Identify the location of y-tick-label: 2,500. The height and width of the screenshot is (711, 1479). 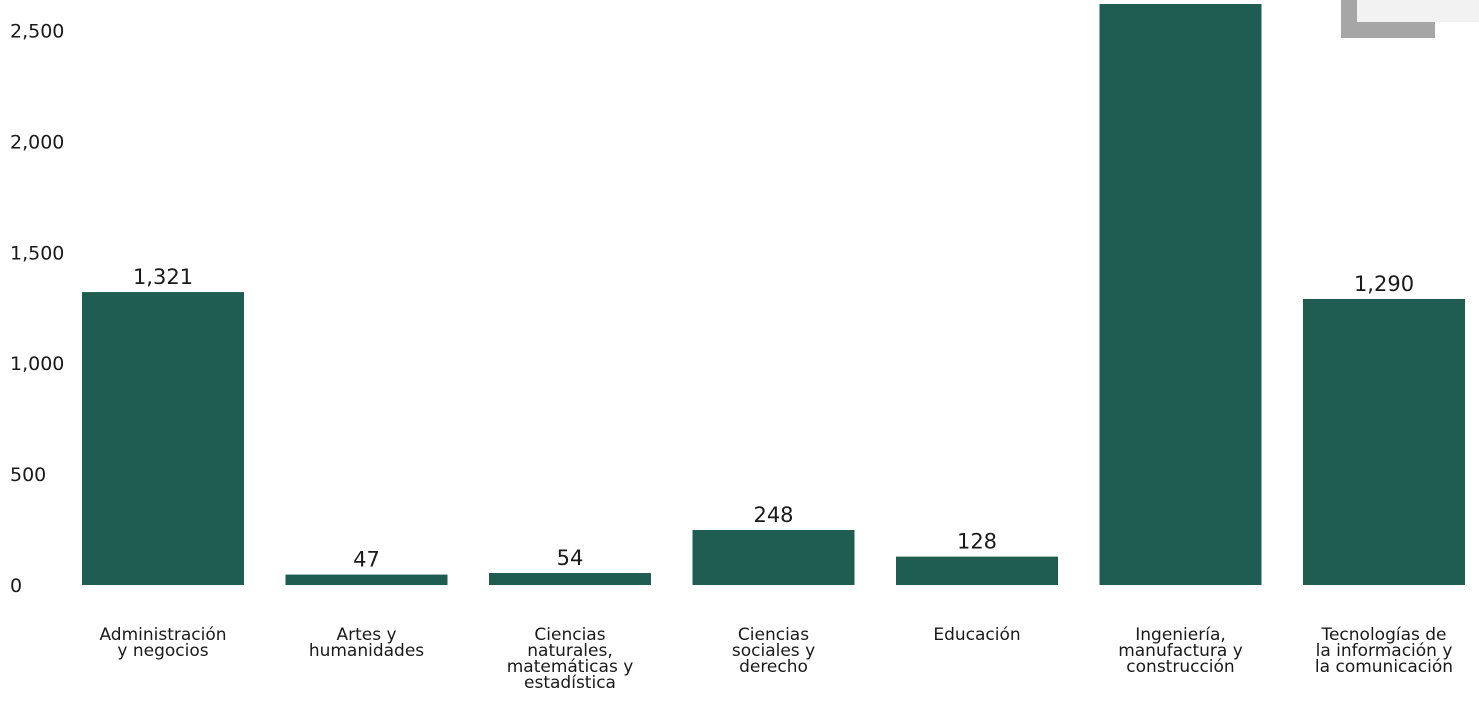
(37, 32).